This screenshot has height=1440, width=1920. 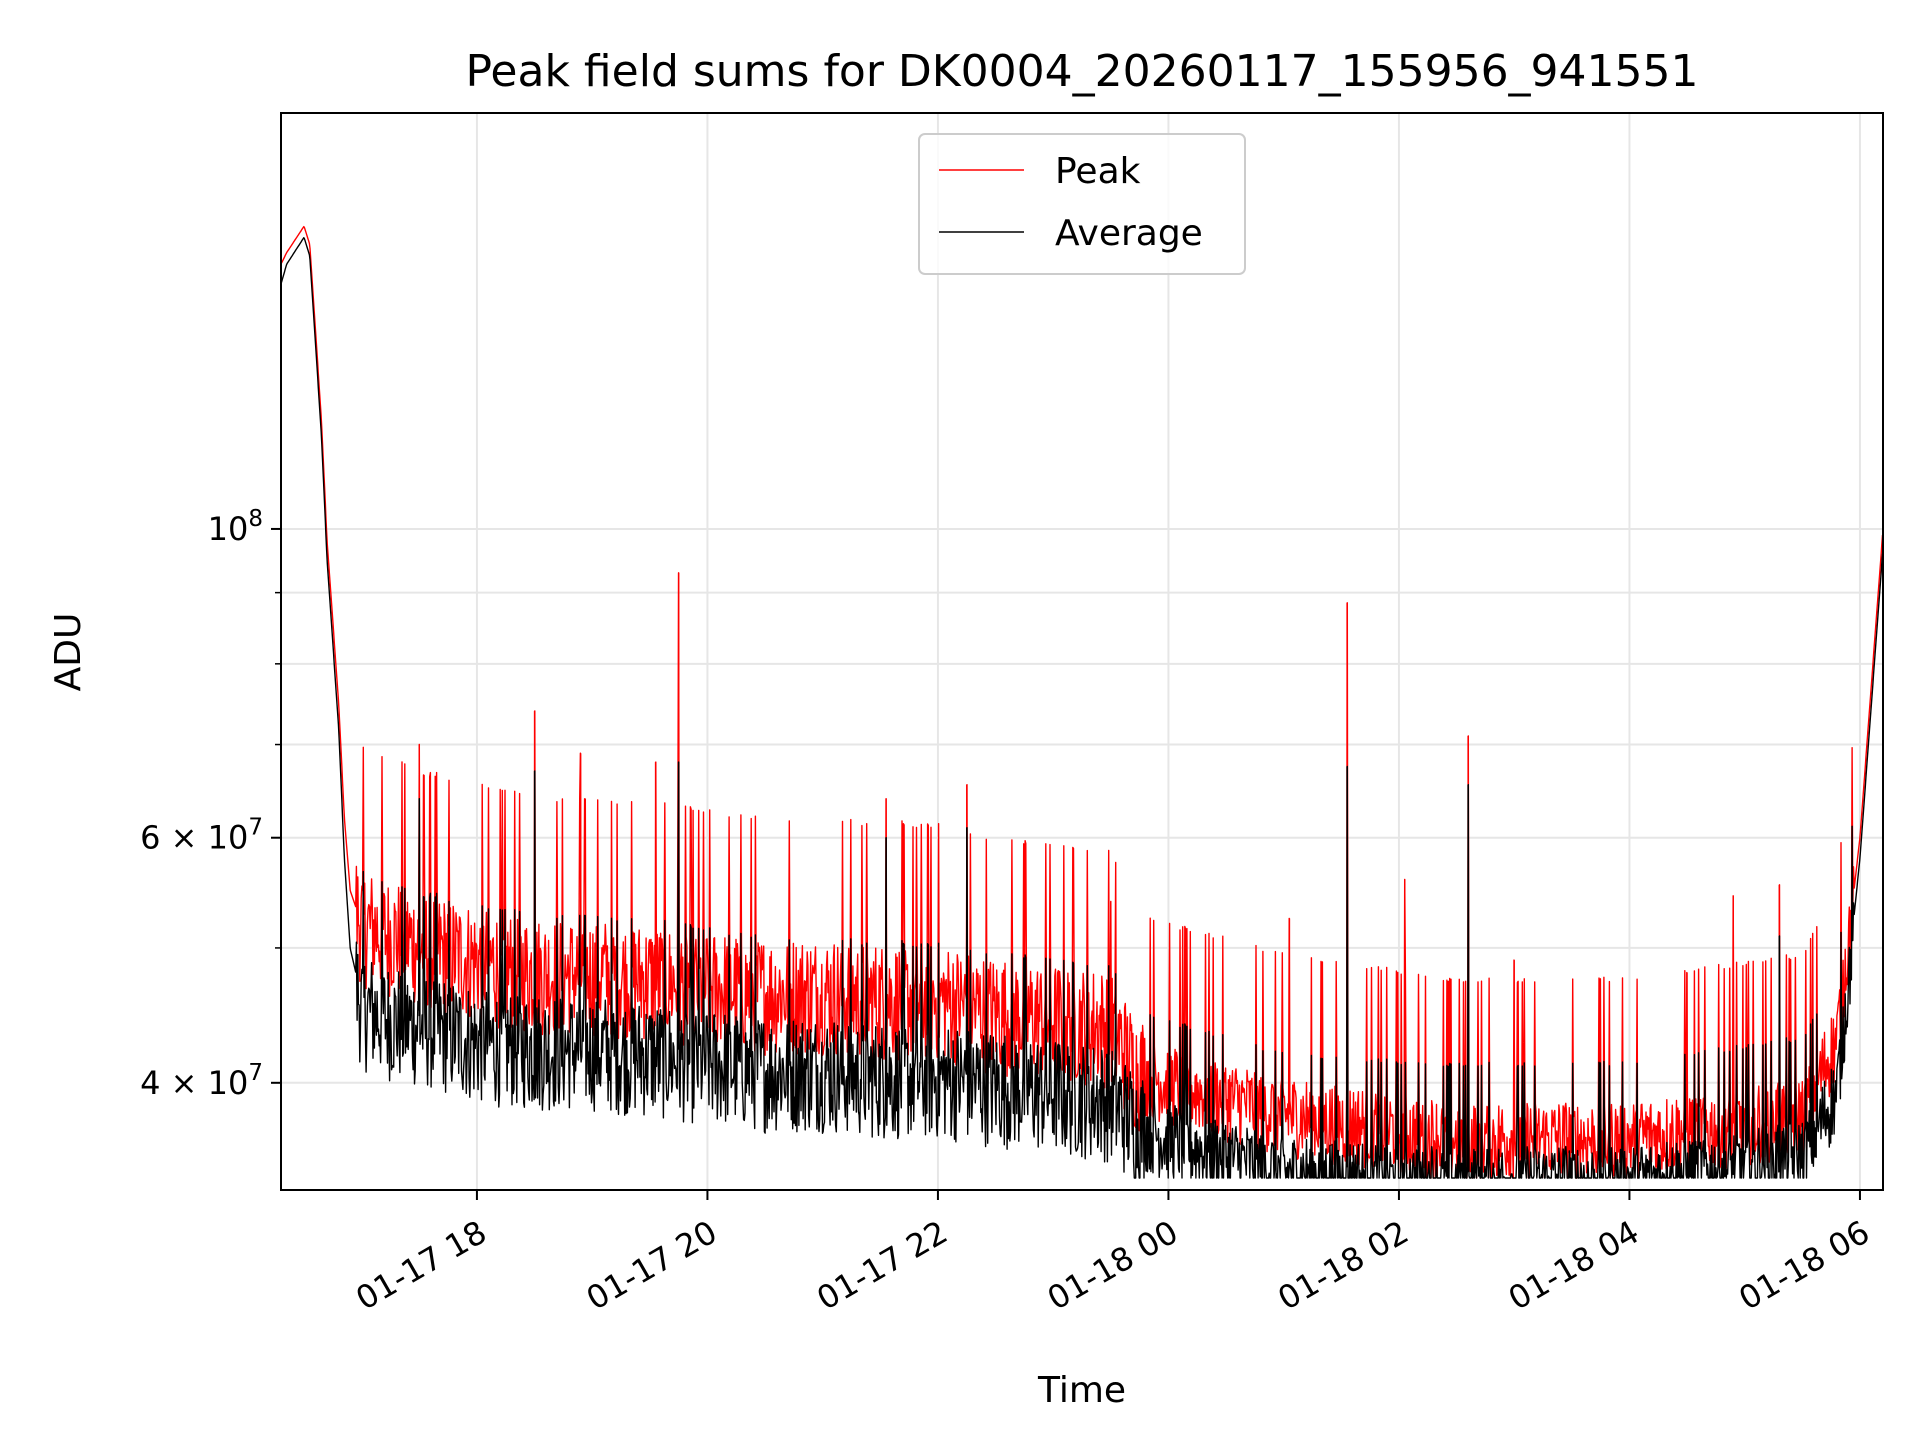 What do you see at coordinates (1098, 171) in the screenshot?
I see `legend-peak-label: Peak` at bounding box center [1098, 171].